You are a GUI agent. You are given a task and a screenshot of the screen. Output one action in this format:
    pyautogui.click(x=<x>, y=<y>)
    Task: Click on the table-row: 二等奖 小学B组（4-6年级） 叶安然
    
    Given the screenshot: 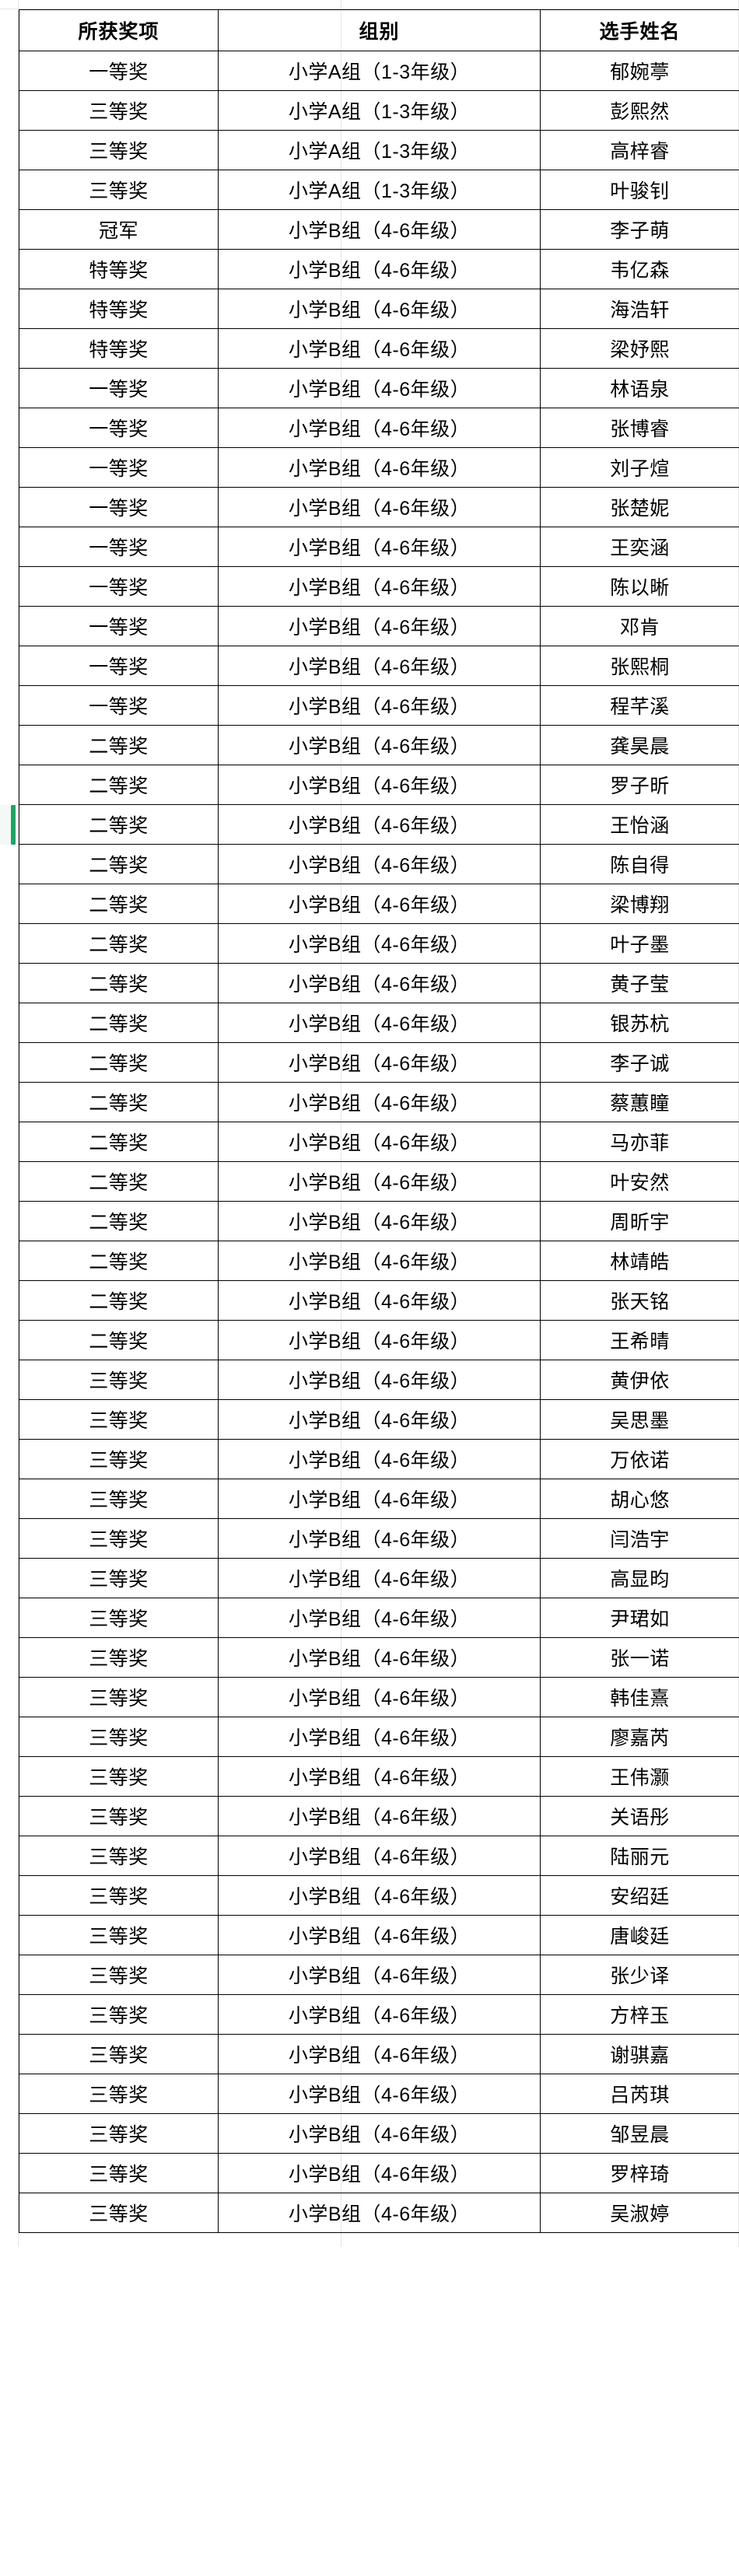 What is the action you would take?
    pyautogui.click(x=379, y=1181)
    